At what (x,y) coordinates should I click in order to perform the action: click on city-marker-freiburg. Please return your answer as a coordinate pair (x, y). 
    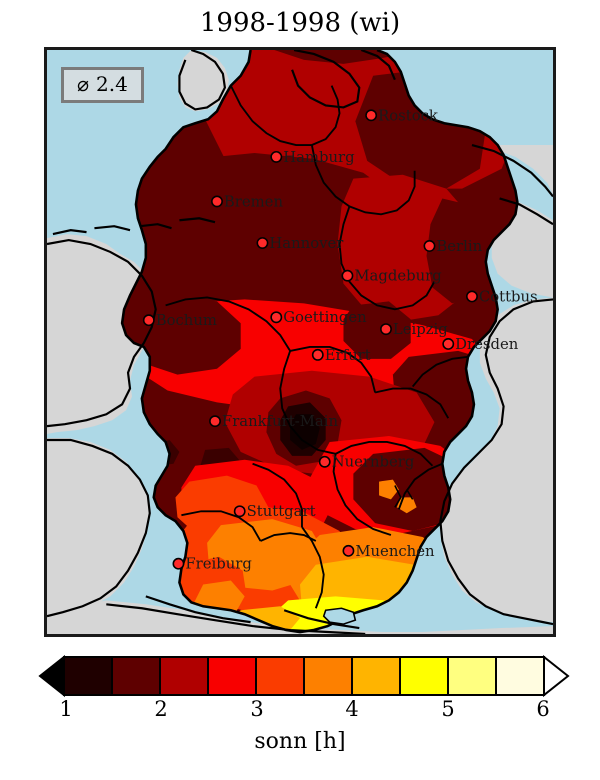
    Looking at the image, I should click on (178, 563).